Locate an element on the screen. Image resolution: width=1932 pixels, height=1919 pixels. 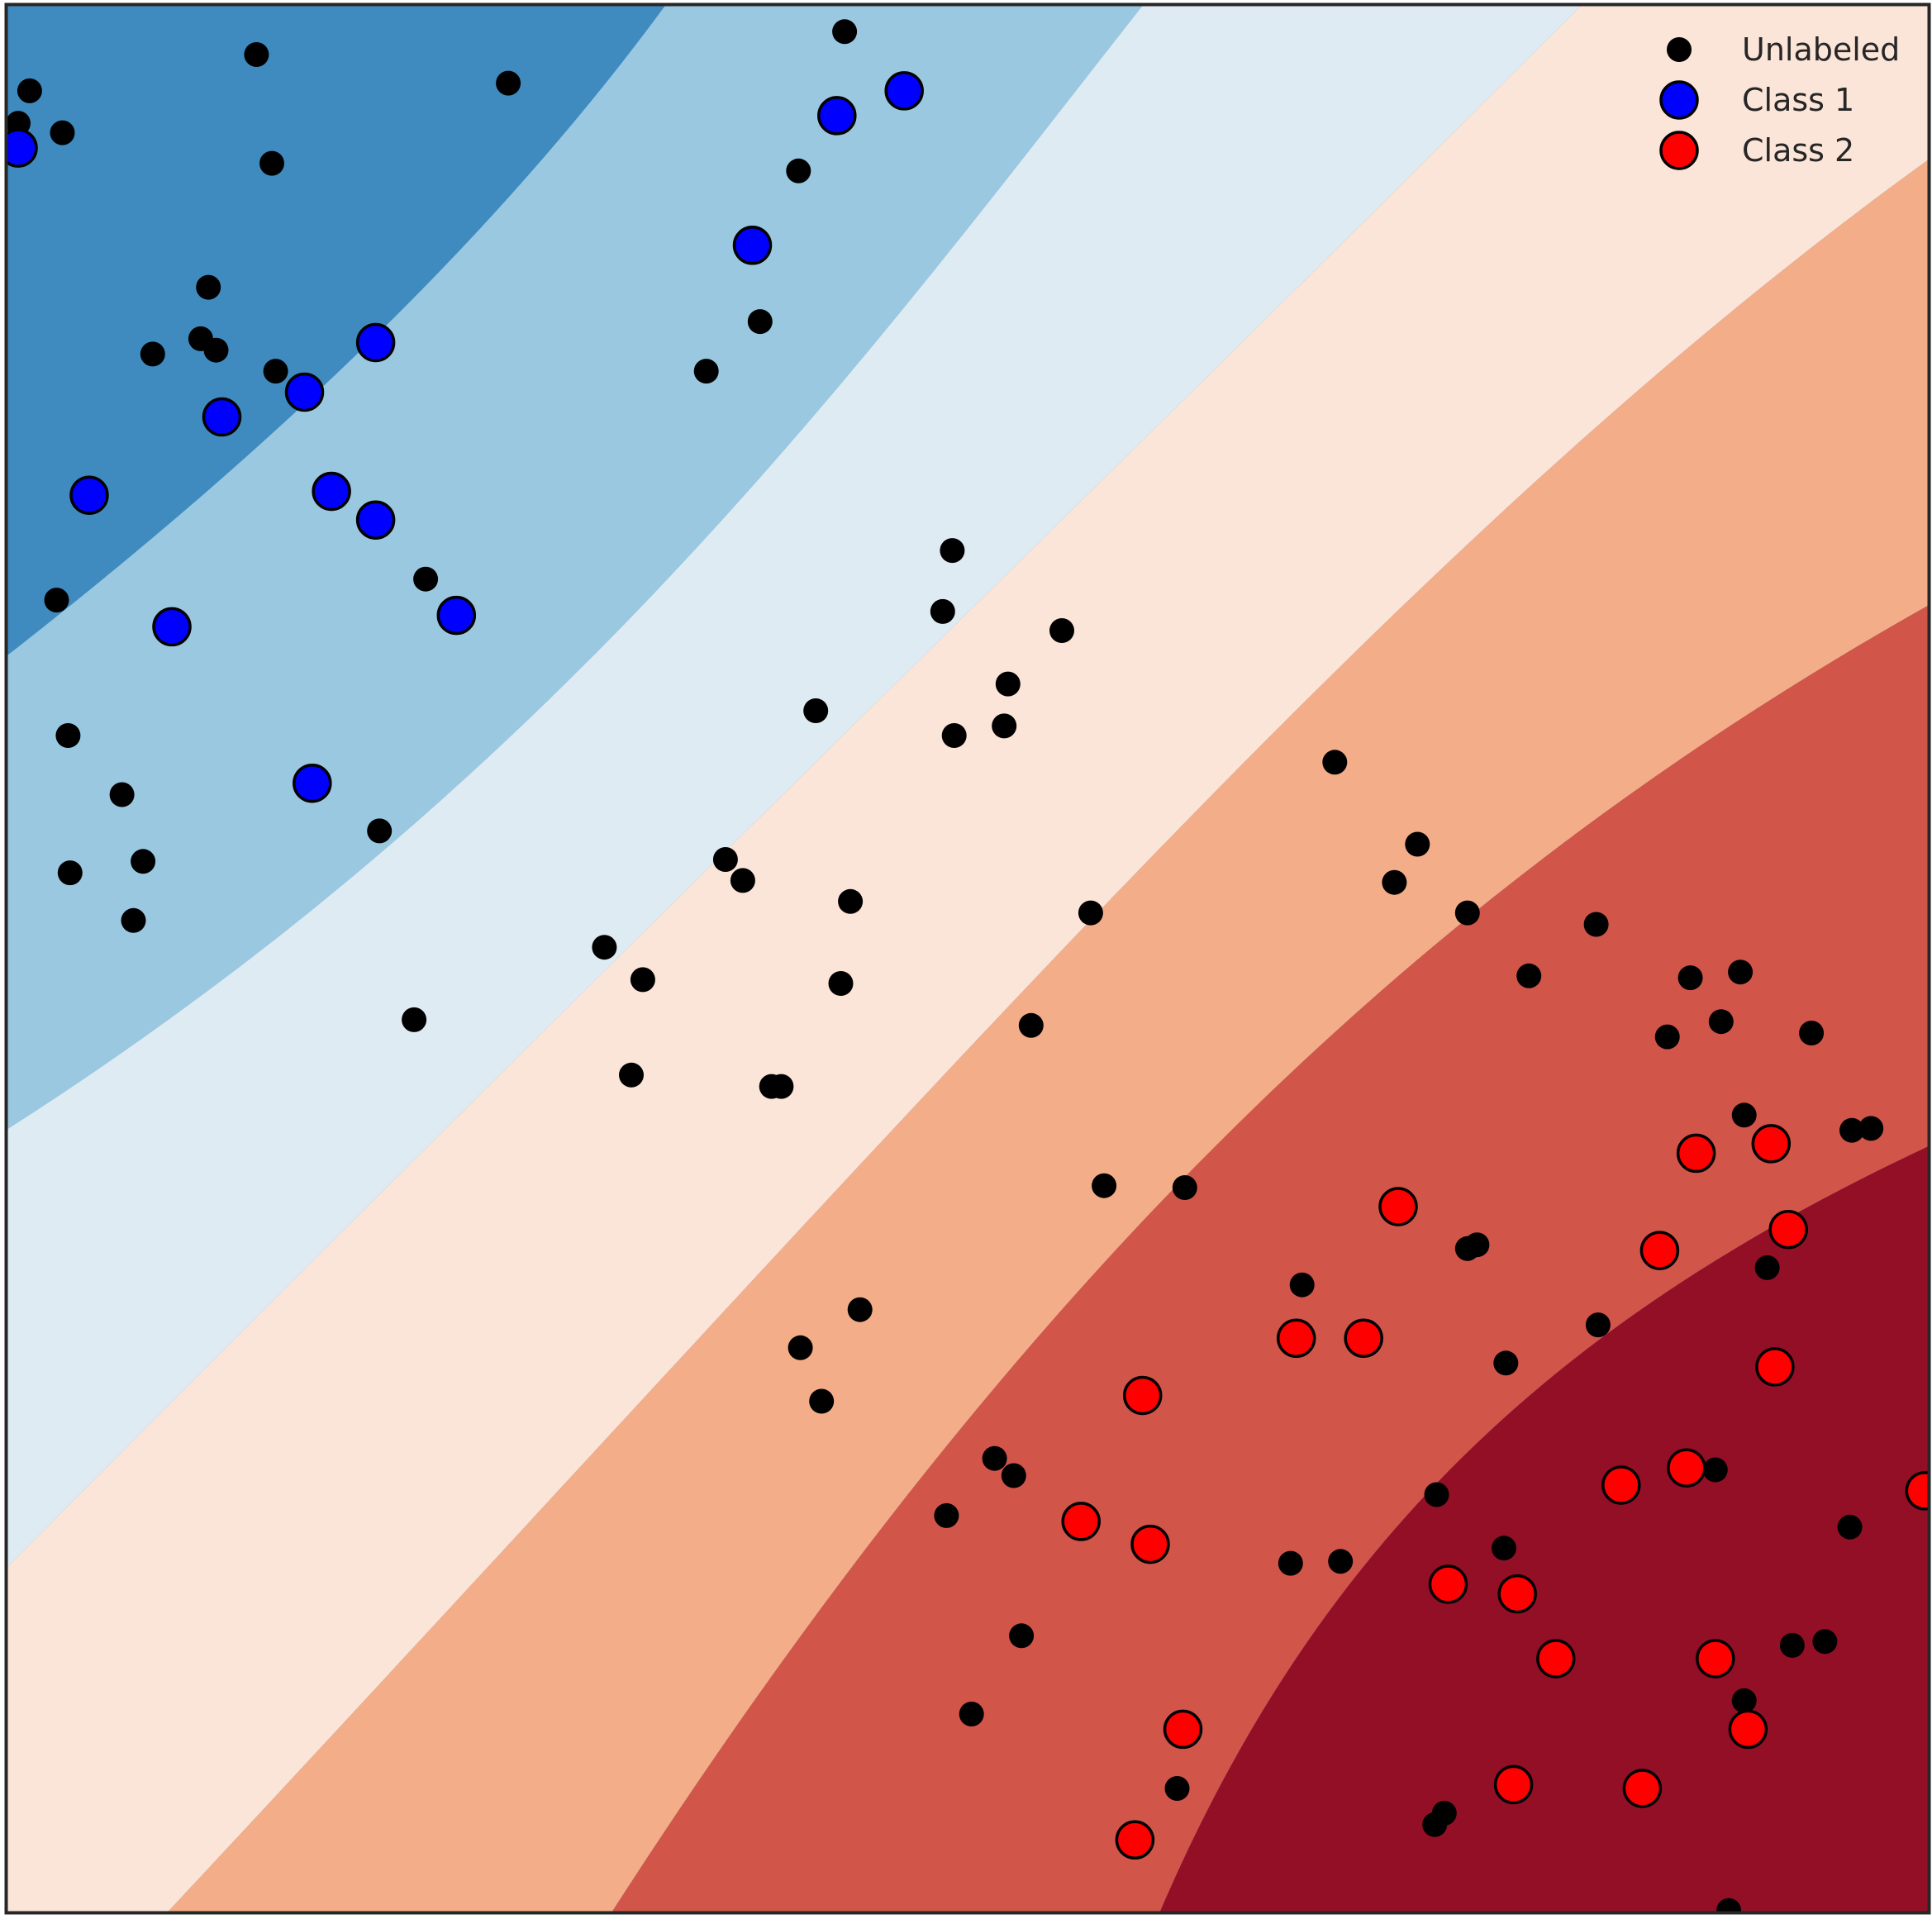
legend-marker-unlabeled is located at coordinates (1679, 49).